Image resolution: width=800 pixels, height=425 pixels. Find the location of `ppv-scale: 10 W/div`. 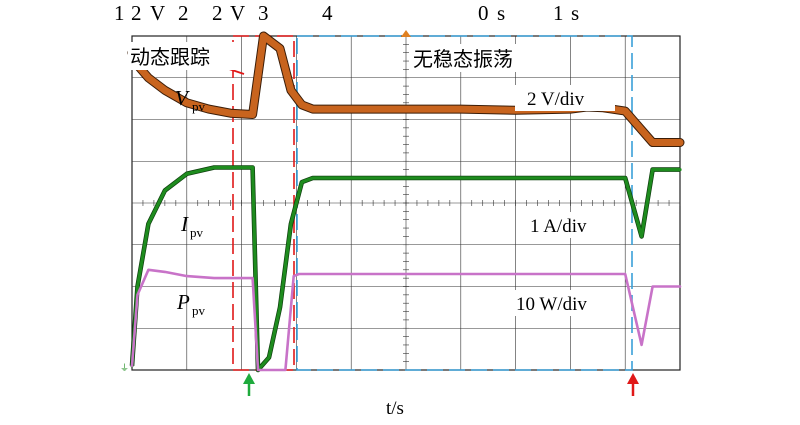

ppv-scale: 10 W/div is located at coordinates (551, 304).